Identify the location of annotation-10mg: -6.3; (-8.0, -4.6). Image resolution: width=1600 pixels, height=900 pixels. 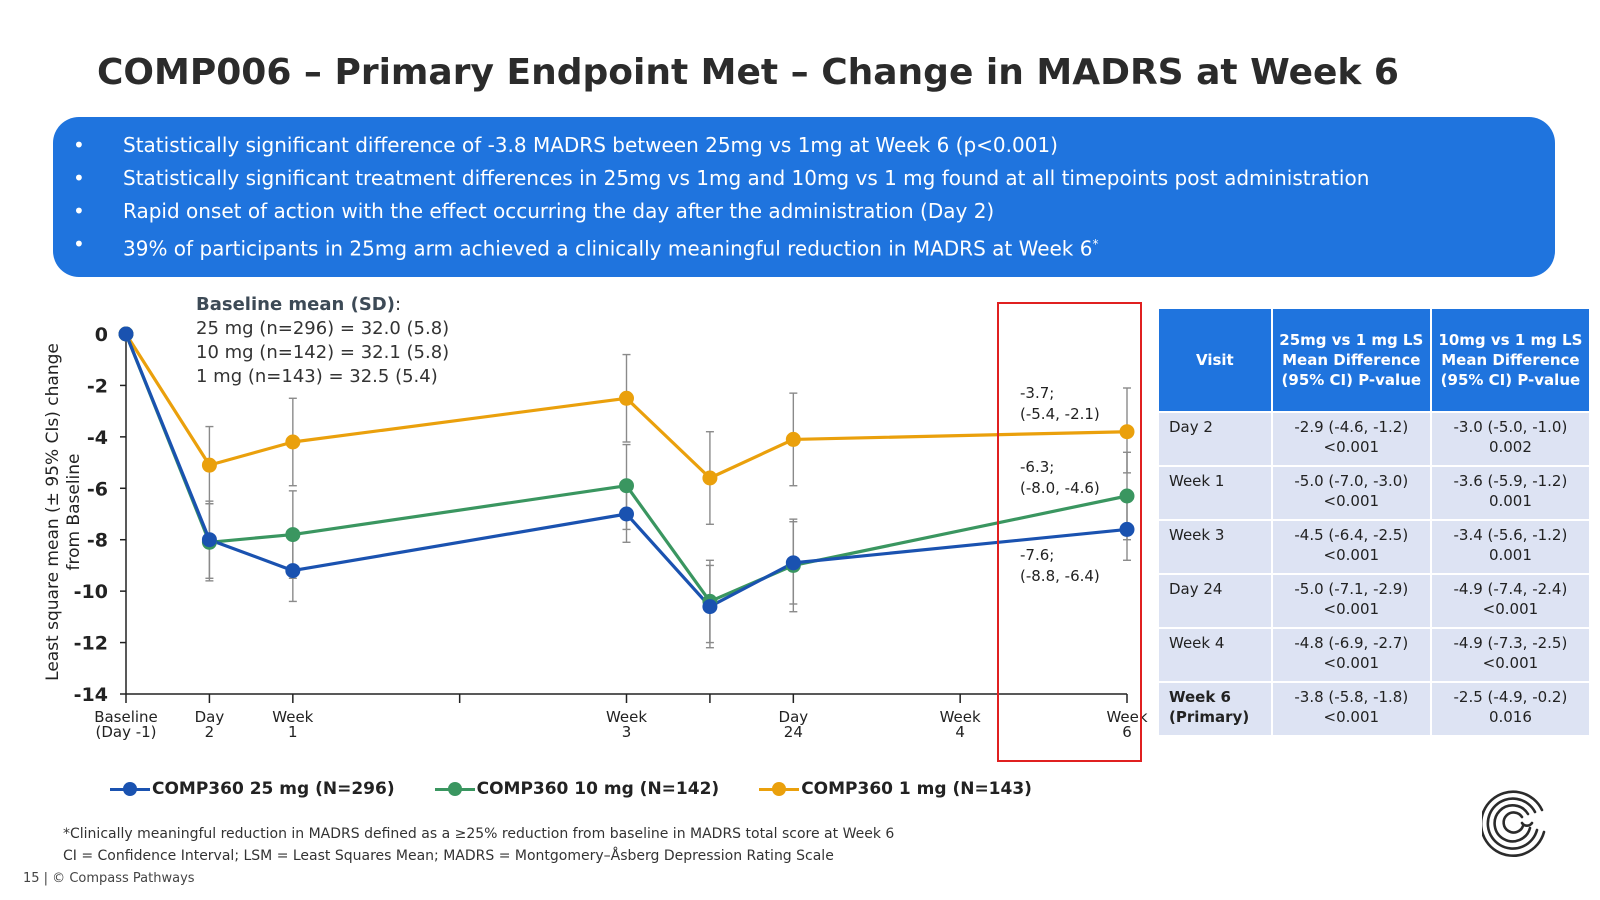
(1060, 477).